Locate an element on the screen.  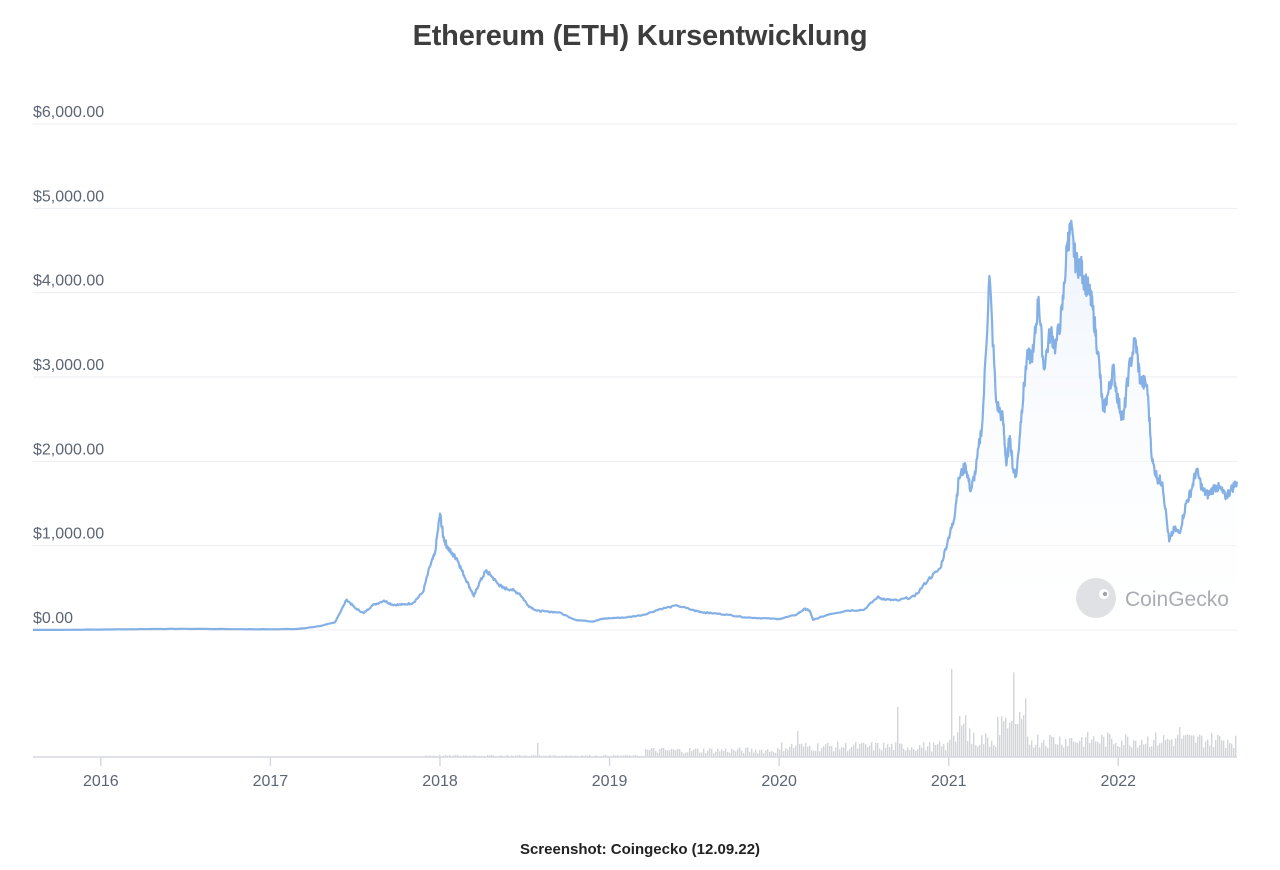
y-tick-label: $1,000.00 is located at coordinates (68, 534).